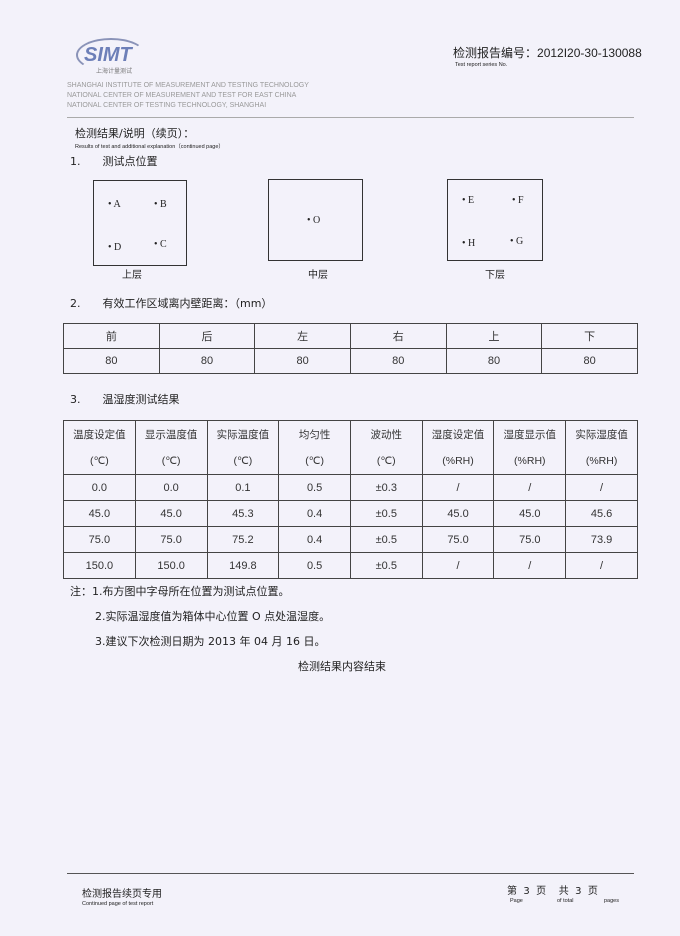 Image resolution: width=680 pixels, height=936 pixels. I want to click on simt-logo: SIMT 上海计量测试, so click(111, 56).